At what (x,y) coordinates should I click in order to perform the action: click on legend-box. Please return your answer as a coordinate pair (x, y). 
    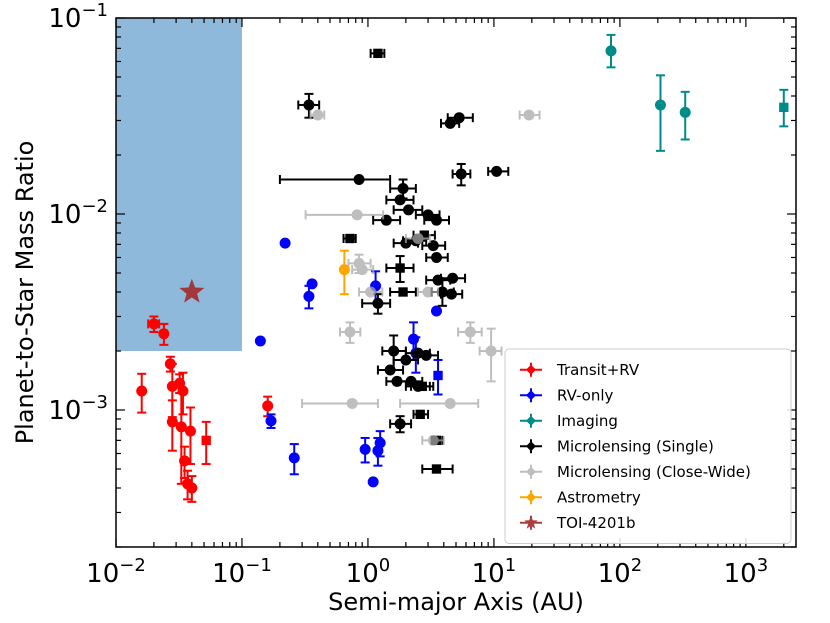
    Looking at the image, I should click on (648, 446).